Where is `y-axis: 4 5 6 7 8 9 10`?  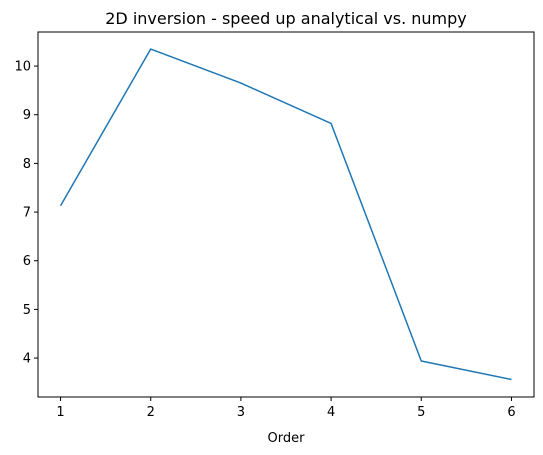 y-axis: 4 5 6 7 8 9 10 is located at coordinates (26, 213).